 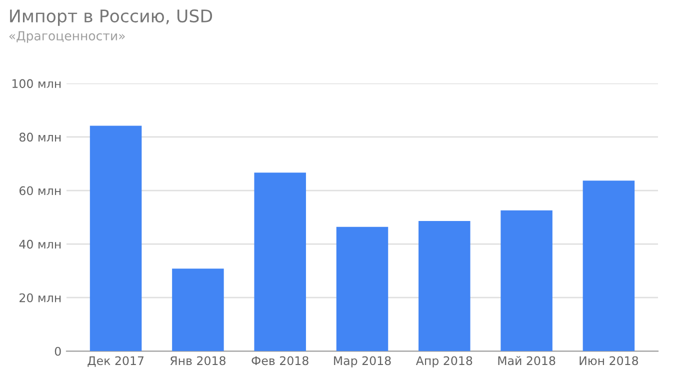 What do you see at coordinates (40, 191) in the screenshot?
I see `y-tick-label: 60 млн` at bounding box center [40, 191].